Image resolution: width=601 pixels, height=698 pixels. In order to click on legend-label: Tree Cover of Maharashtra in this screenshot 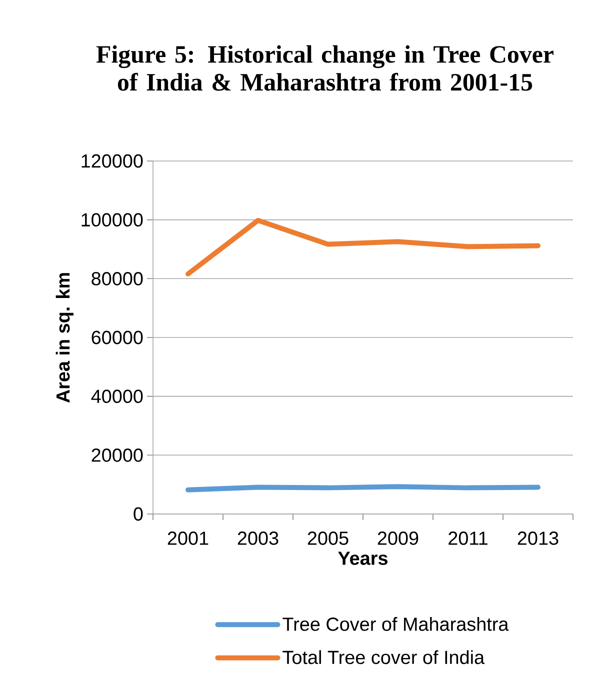, I will do `click(395, 624)`.